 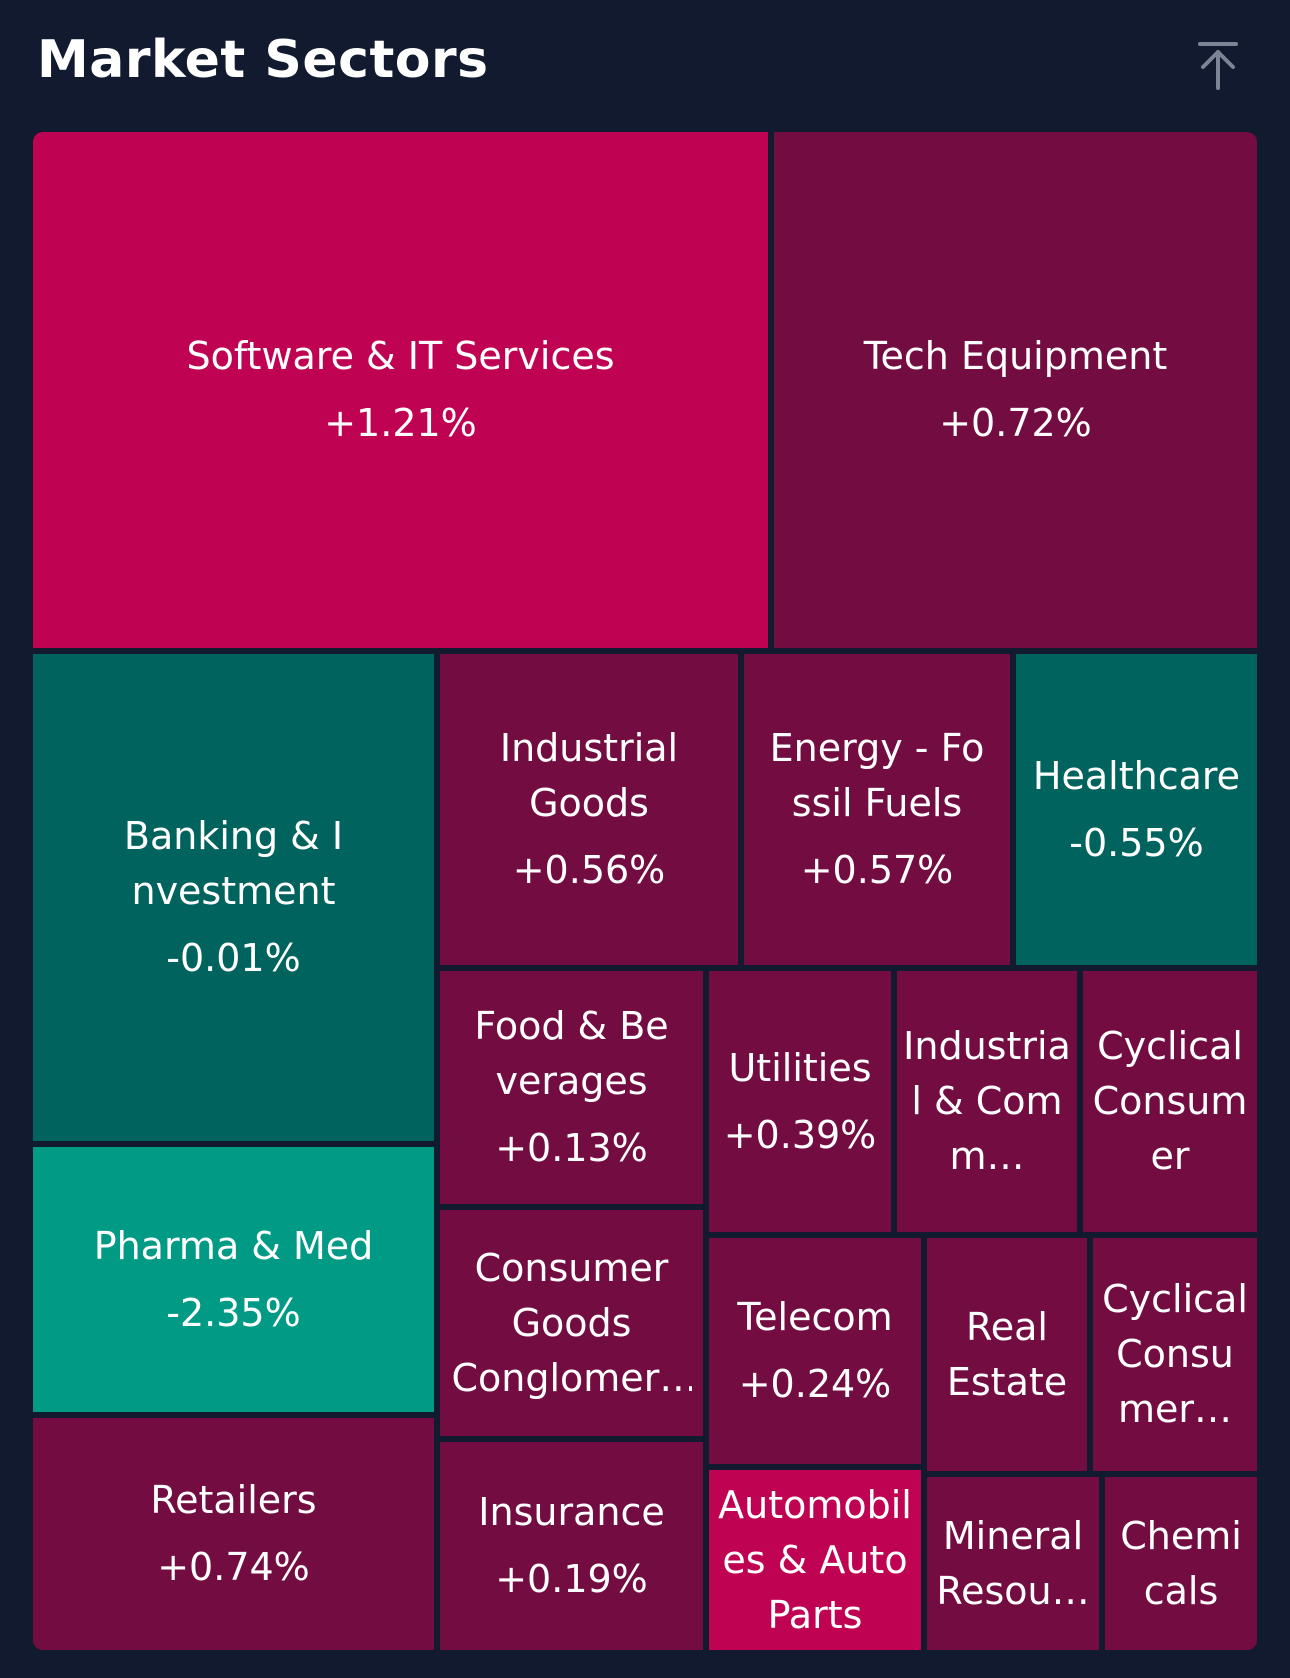 What do you see at coordinates (1015, 356) in the screenshot?
I see `sector-name: Tech Equipment` at bounding box center [1015, 356].